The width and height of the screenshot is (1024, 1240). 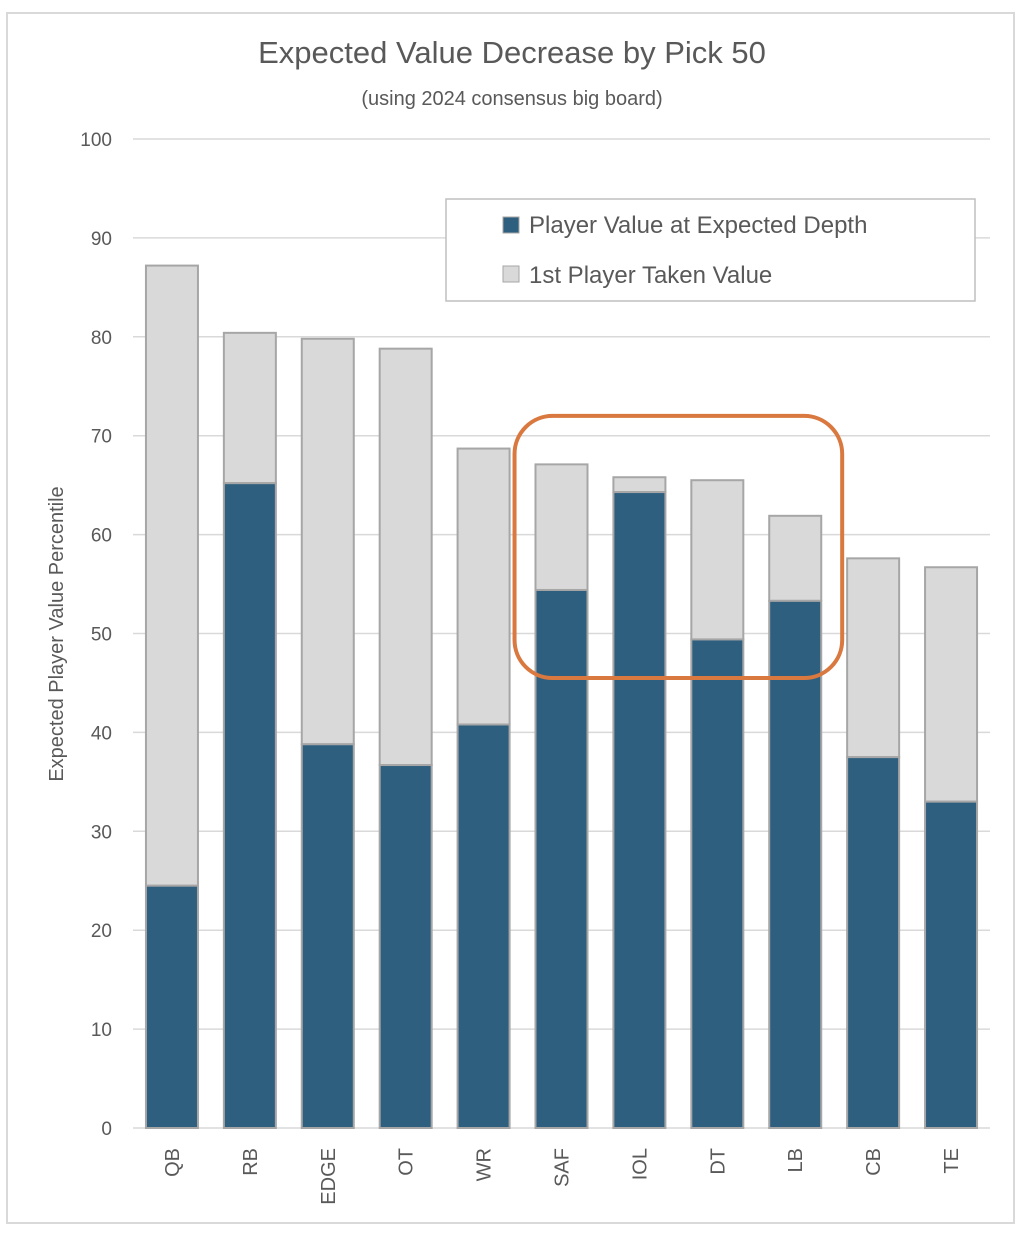 I want to click on y-tick-label: 10, so click(x=101, y=1030).